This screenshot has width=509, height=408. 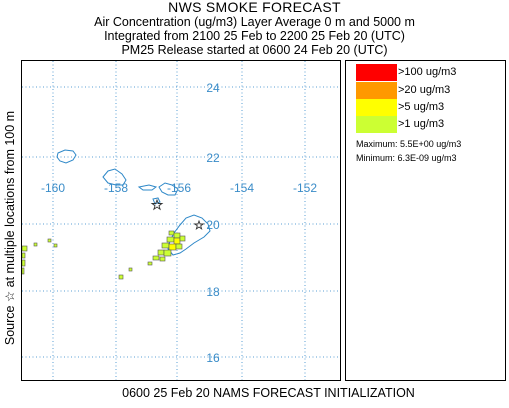 What do you see at coordinates (254, 7) in the screenshot?
I see `forecast-title: NWS SMOKE FORECAST` at bounding box center [254, 7].